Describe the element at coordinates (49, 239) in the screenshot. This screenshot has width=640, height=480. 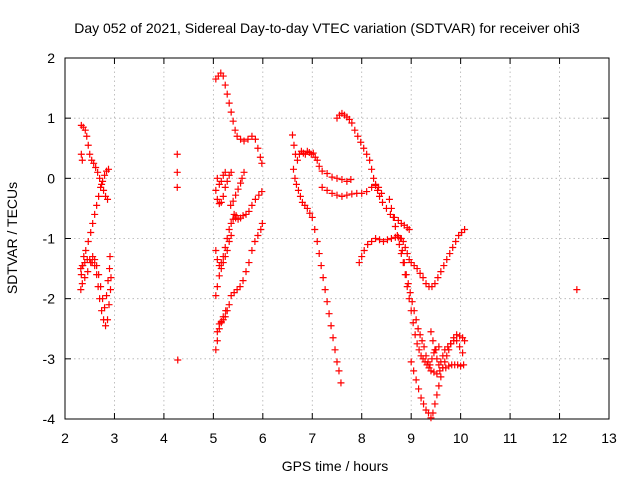
I see `y-tick-label: -1` at that location.